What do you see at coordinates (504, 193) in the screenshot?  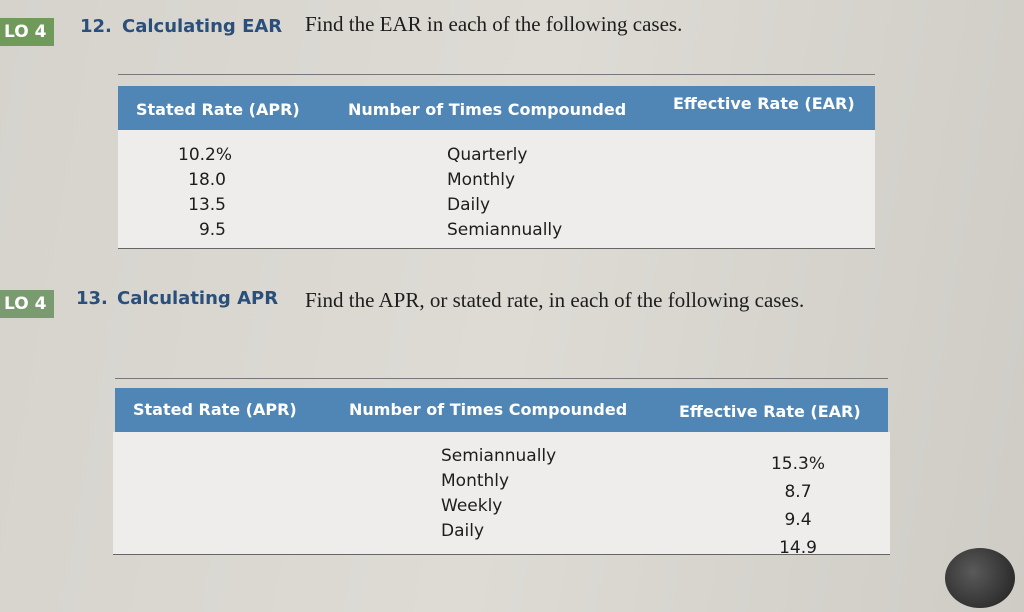 I see `compounding-column: Quarterly Monthly Daily Semiannually` at bounding box center [504, 193].